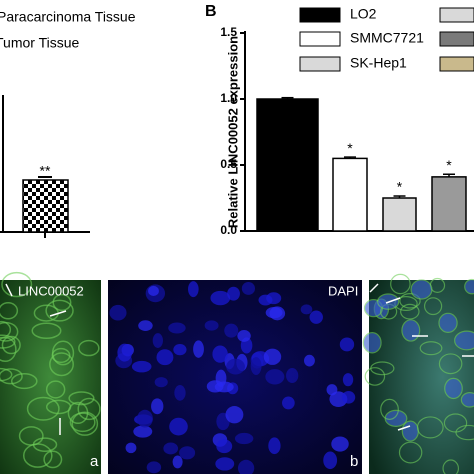  I want to click on y-tick-label: 0.0, so click(228, 230).